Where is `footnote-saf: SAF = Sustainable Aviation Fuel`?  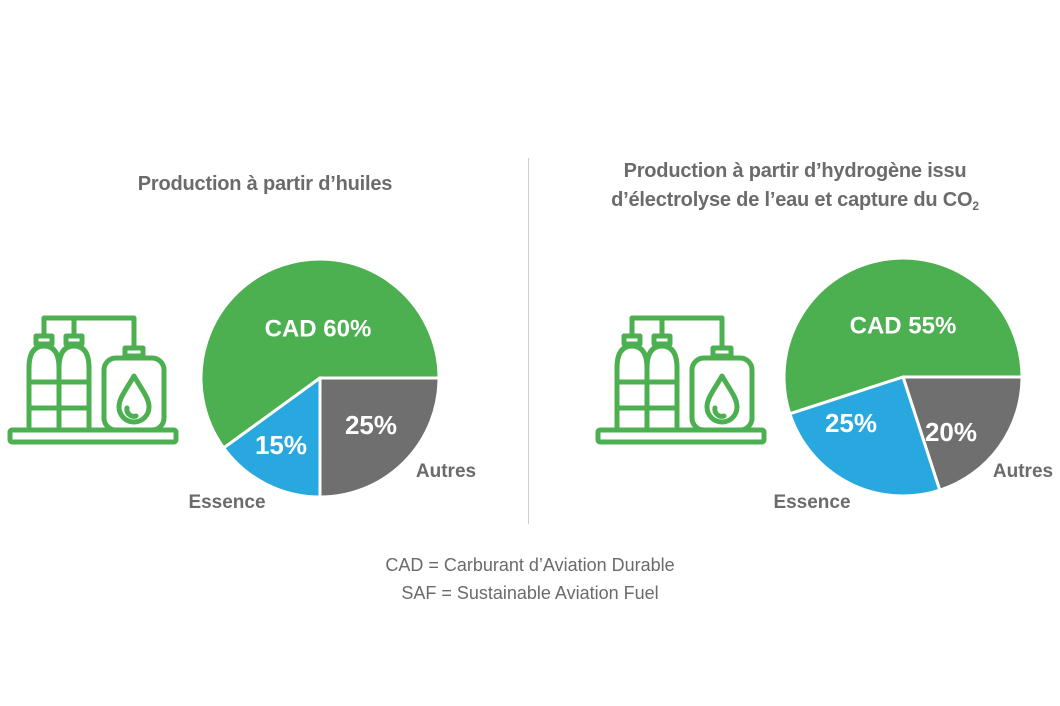
footnote-saf: SAF = Sustainable Aviation Fuel is located at coordinates (530, 593).